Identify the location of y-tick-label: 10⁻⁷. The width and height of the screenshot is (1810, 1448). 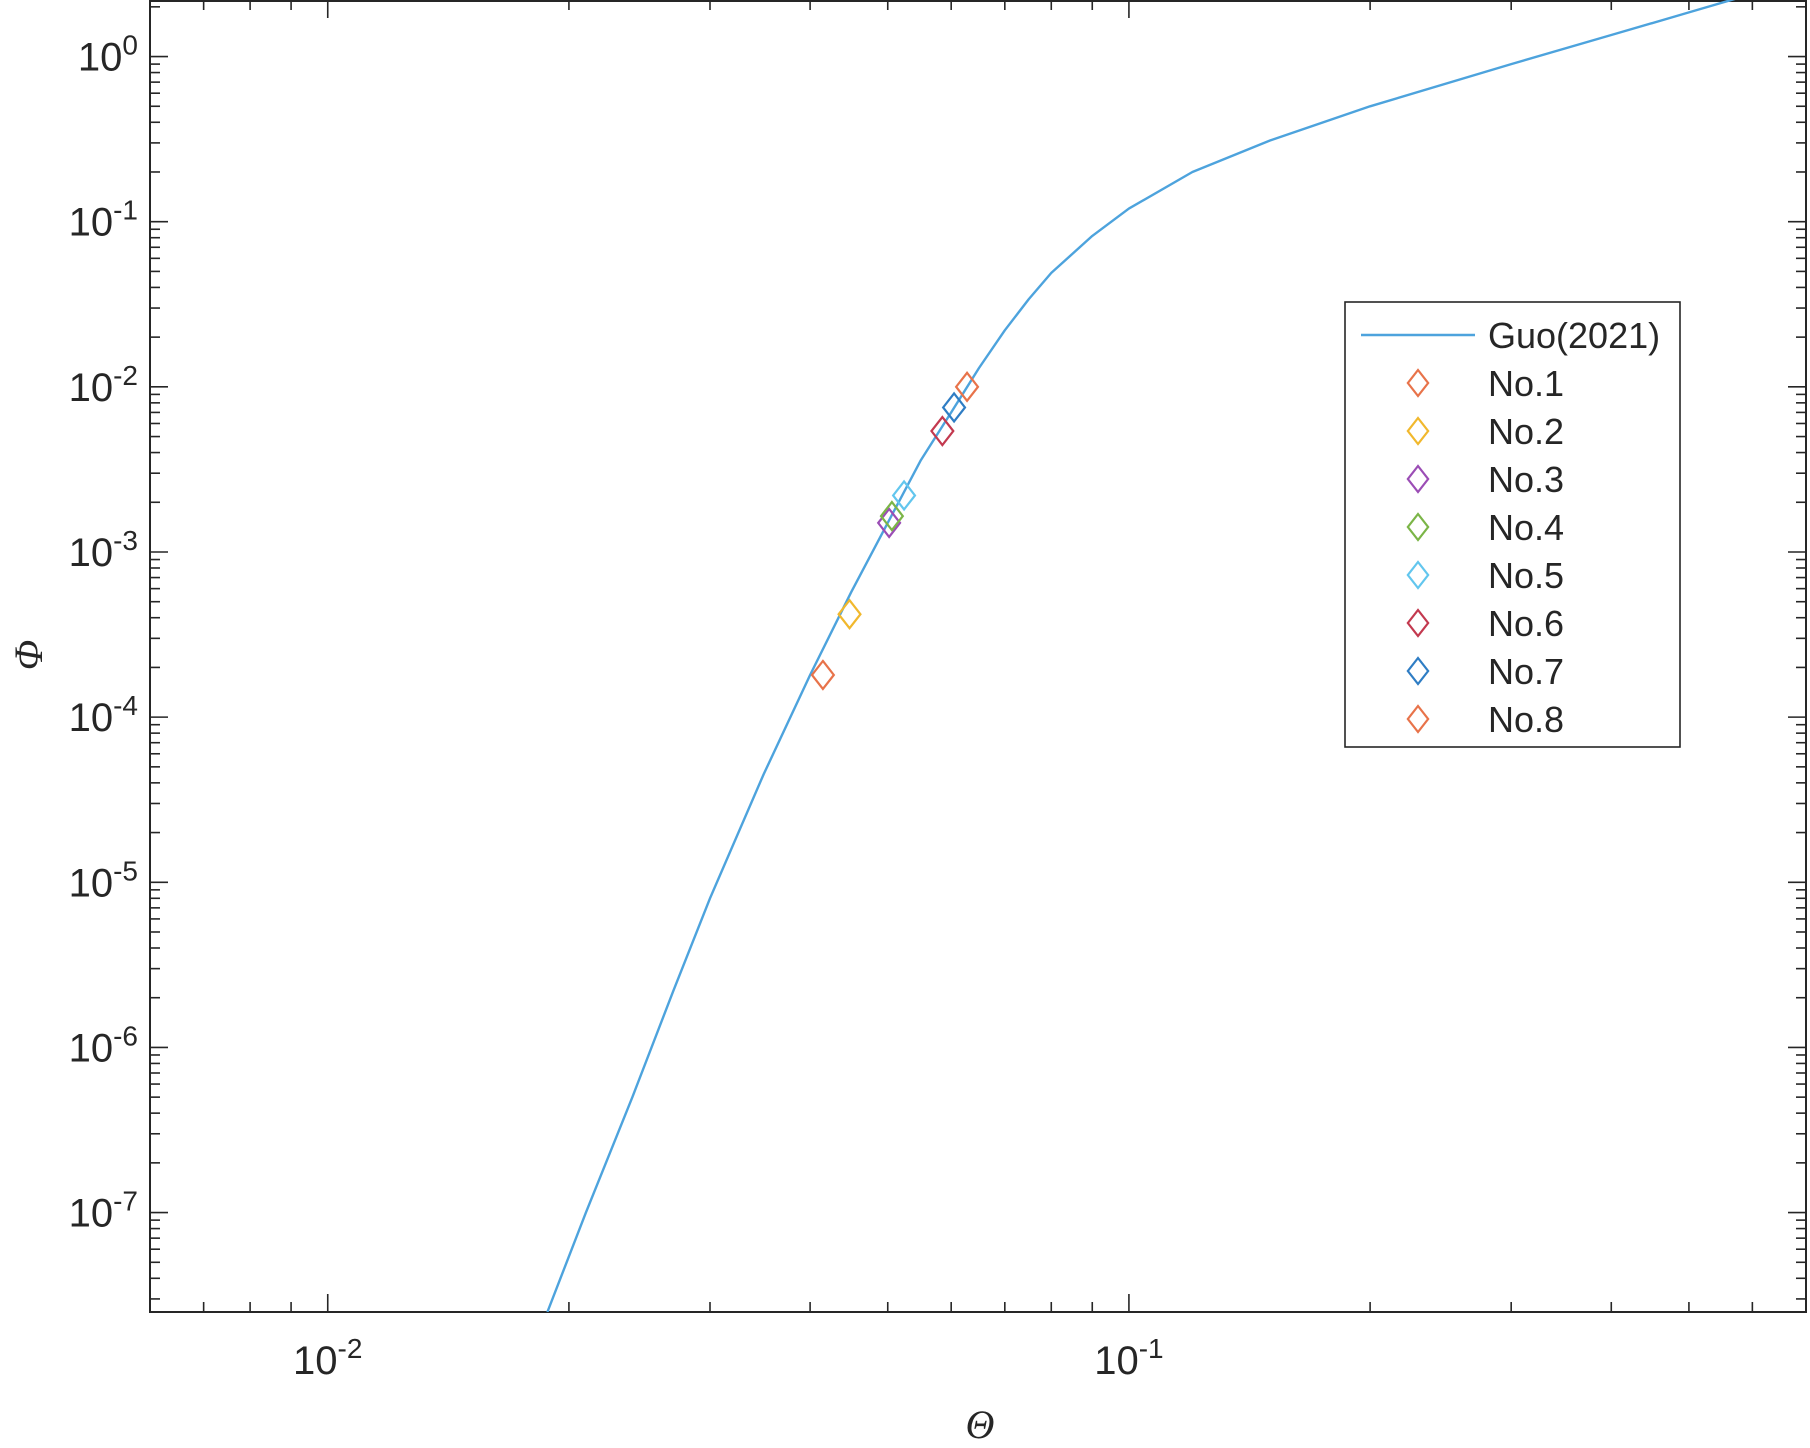
(103, 1211).